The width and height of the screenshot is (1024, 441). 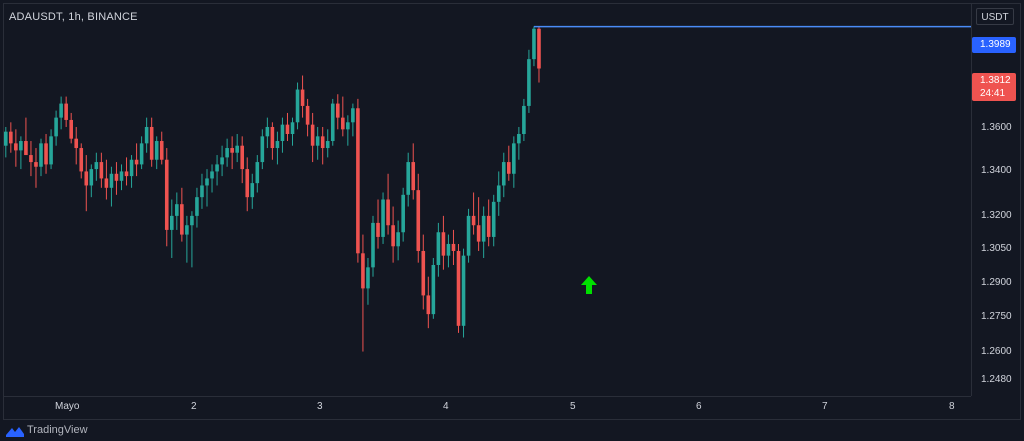 I want to click on price-tick: 1.3050, so click(x=996, y=248).